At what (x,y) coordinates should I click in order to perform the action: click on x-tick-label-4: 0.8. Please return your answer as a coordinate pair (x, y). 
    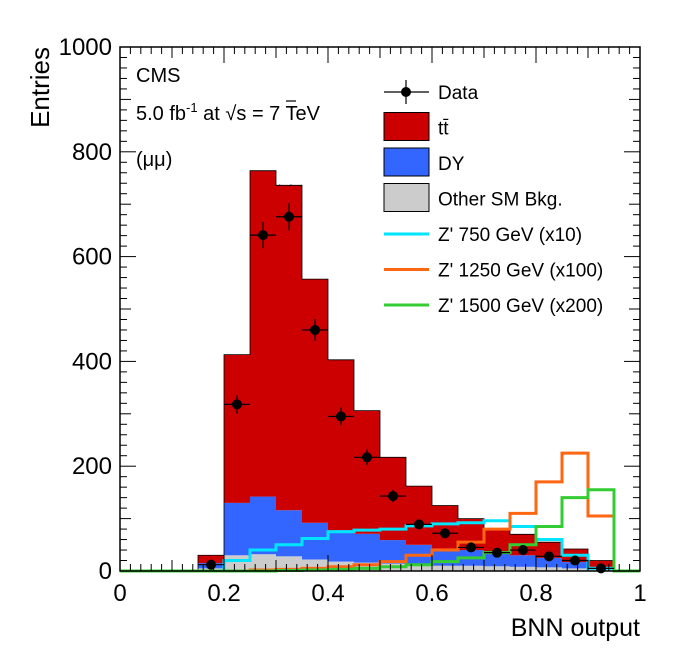
    Looking at the image, I should click on (535, 593).